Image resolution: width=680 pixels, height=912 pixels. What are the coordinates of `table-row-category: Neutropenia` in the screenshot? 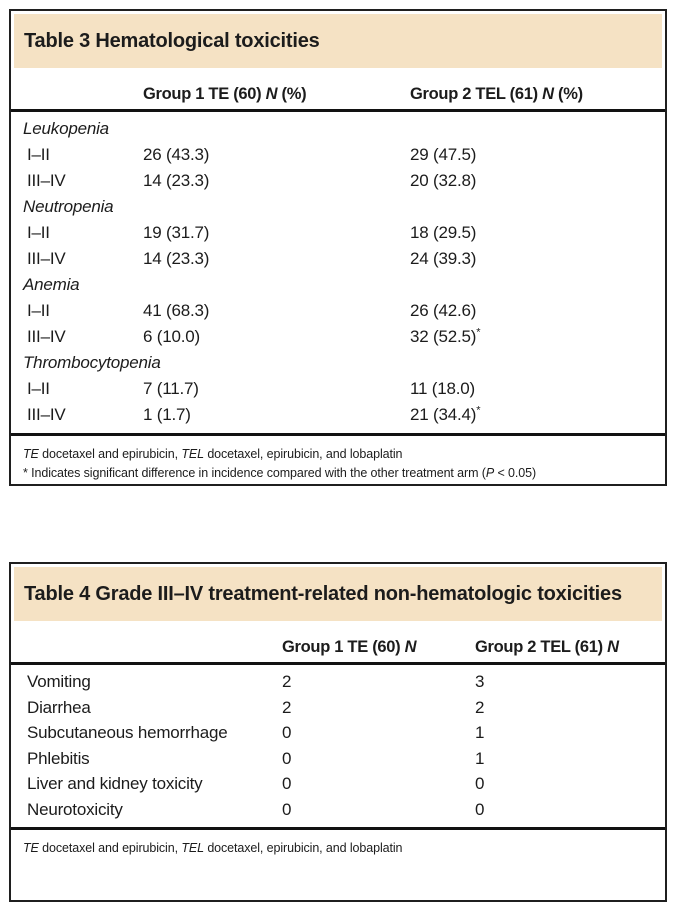 It's located at (340, 207).